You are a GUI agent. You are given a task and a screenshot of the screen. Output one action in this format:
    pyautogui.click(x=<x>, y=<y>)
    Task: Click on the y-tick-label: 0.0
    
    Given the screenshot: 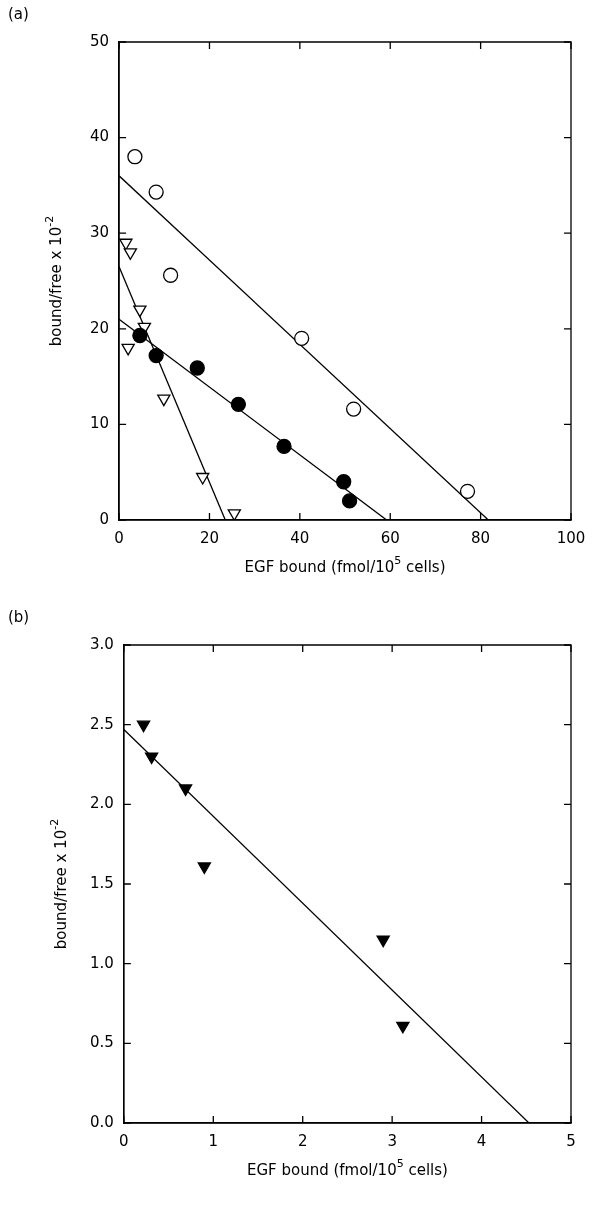 What is the action you would take?
    pyautogui.click(x=102, y=1121)
    